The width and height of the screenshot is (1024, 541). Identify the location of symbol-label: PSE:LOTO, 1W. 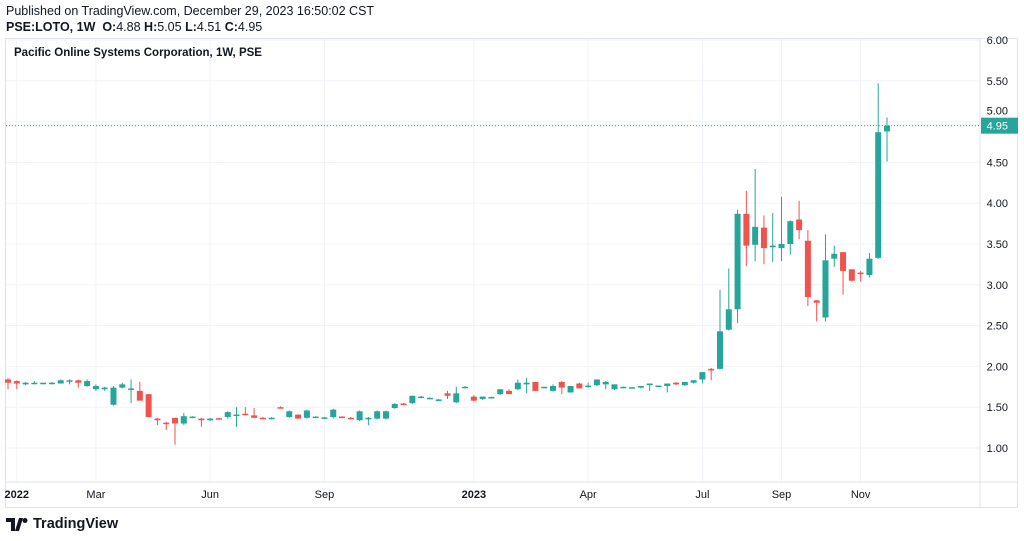
(51, 27).